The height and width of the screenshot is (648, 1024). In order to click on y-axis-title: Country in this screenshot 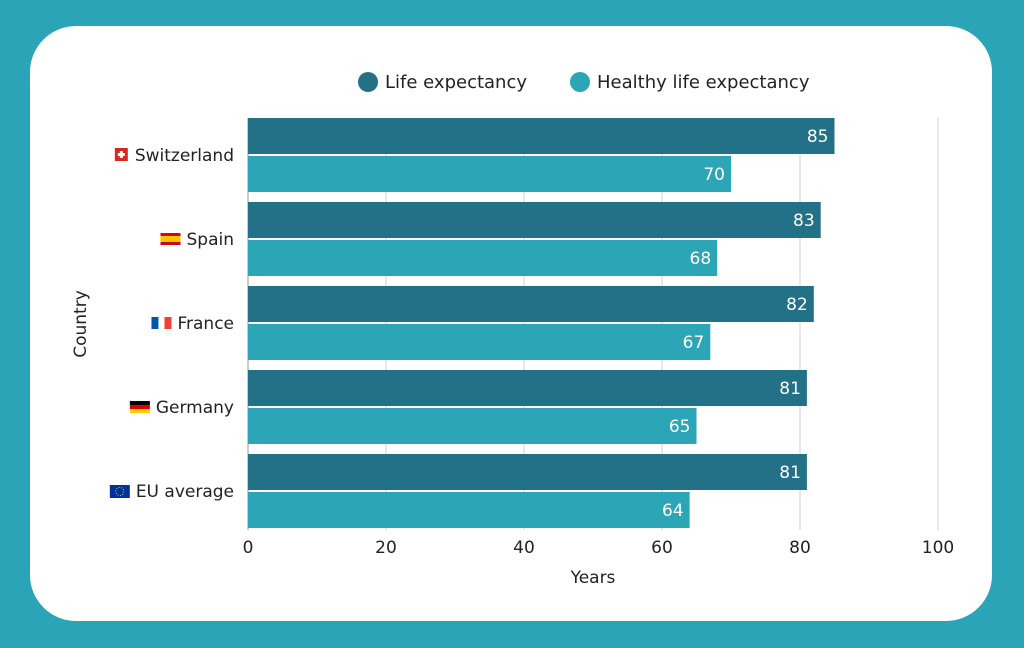, I will do `click(81, 324)`.